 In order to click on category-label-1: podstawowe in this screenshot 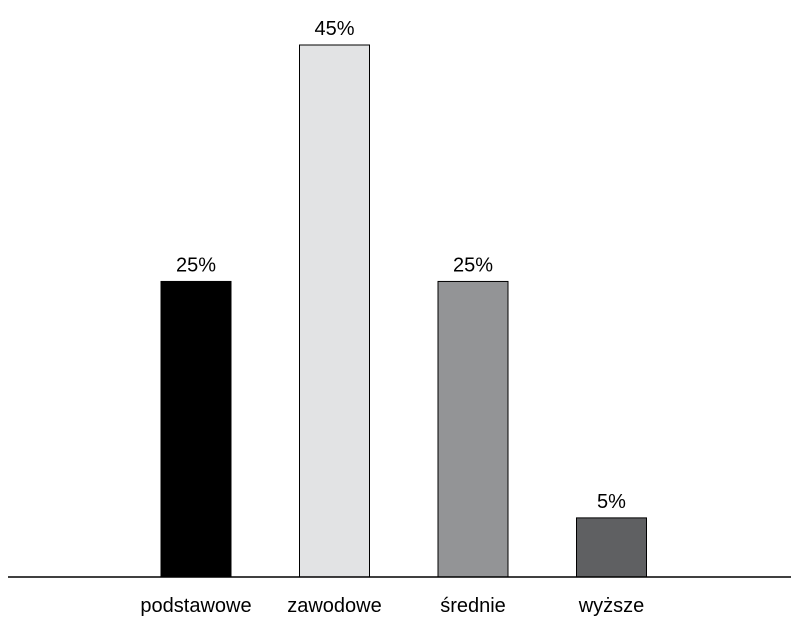, I will do `click(195, 606)`.